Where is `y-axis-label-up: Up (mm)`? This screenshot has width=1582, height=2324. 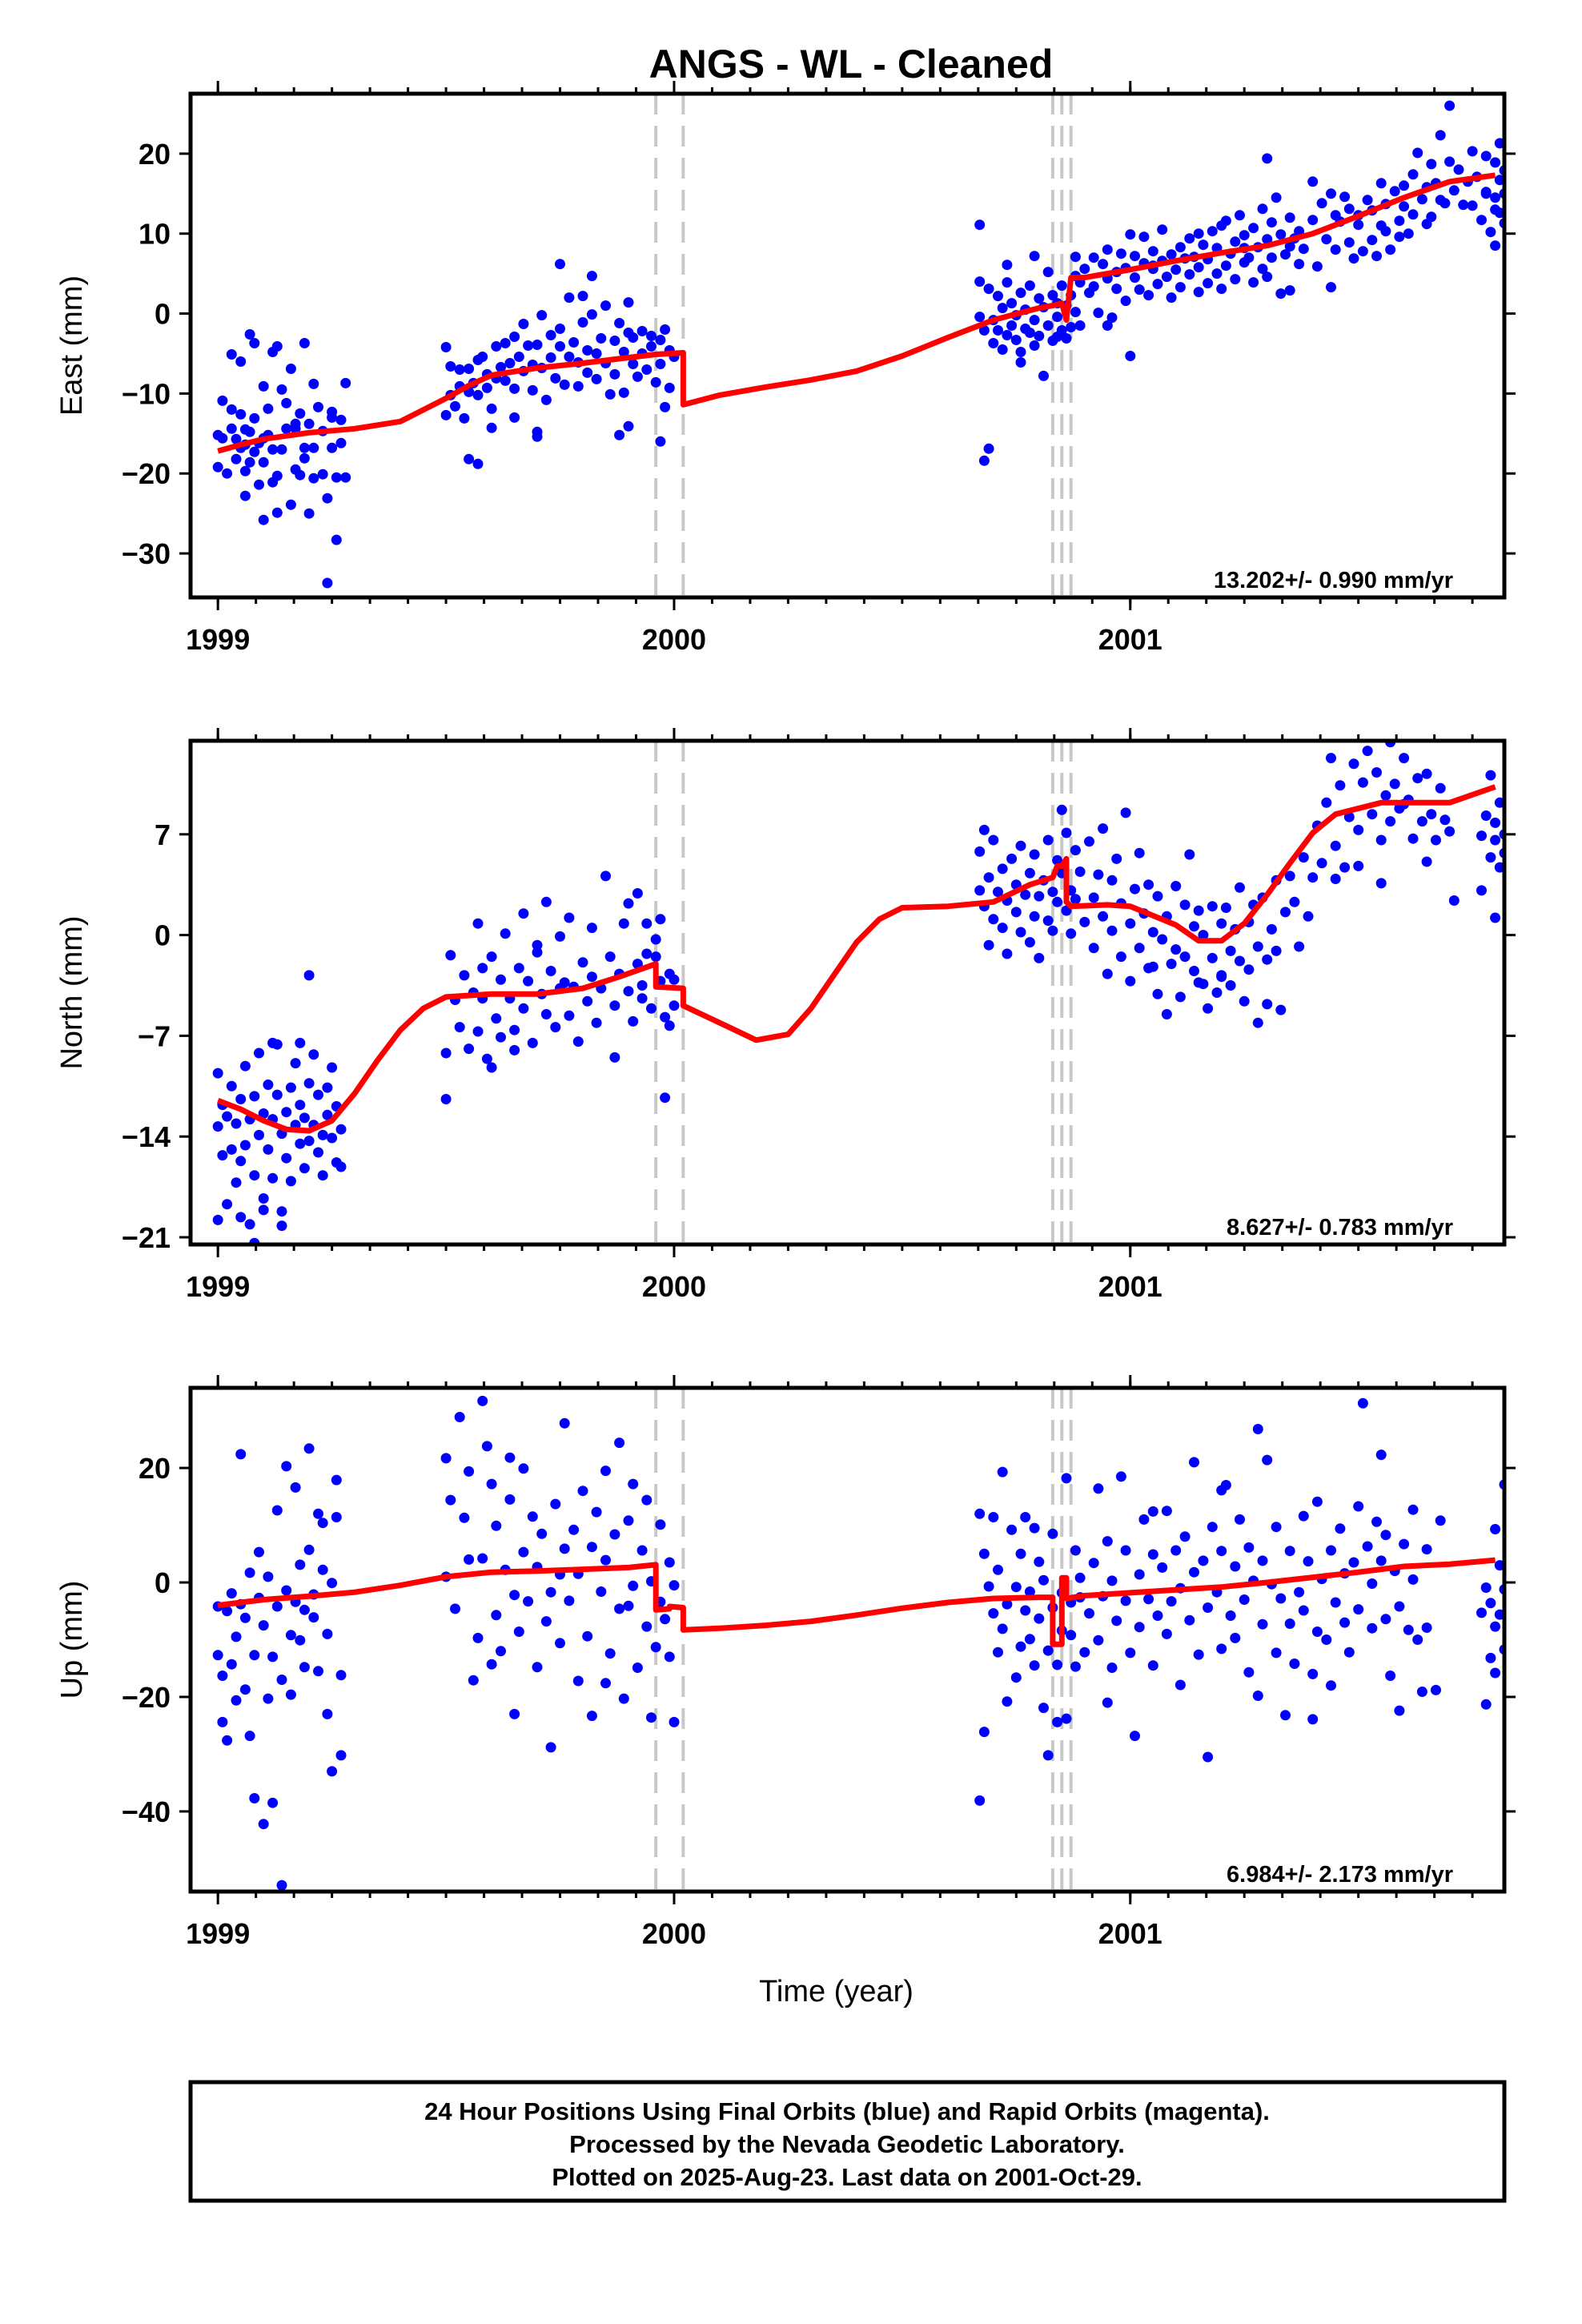
y-axis-label-up: Up (mm) is located at coordinates (72, 1640).